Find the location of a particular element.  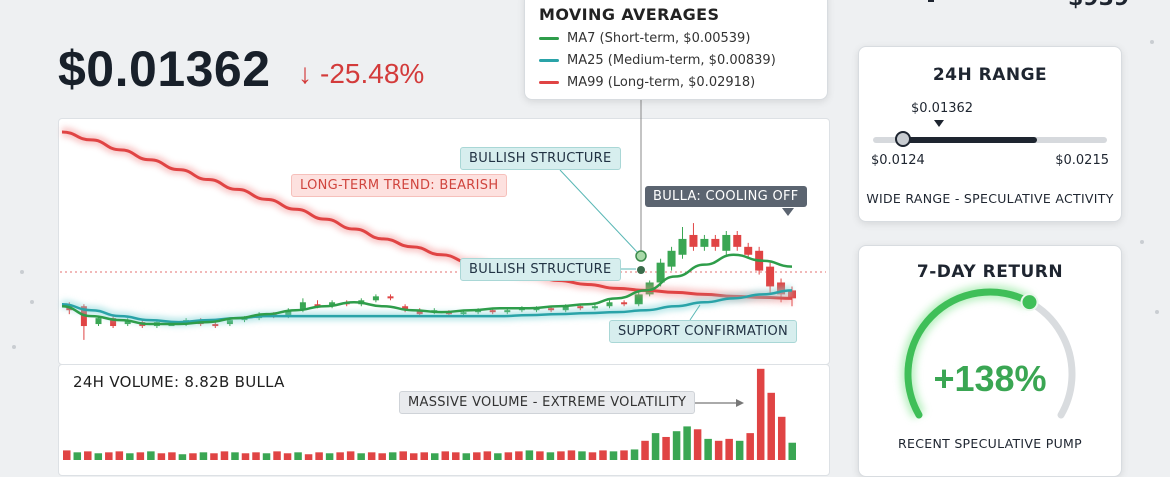

return-gauge is located at coordinates (988, 352).